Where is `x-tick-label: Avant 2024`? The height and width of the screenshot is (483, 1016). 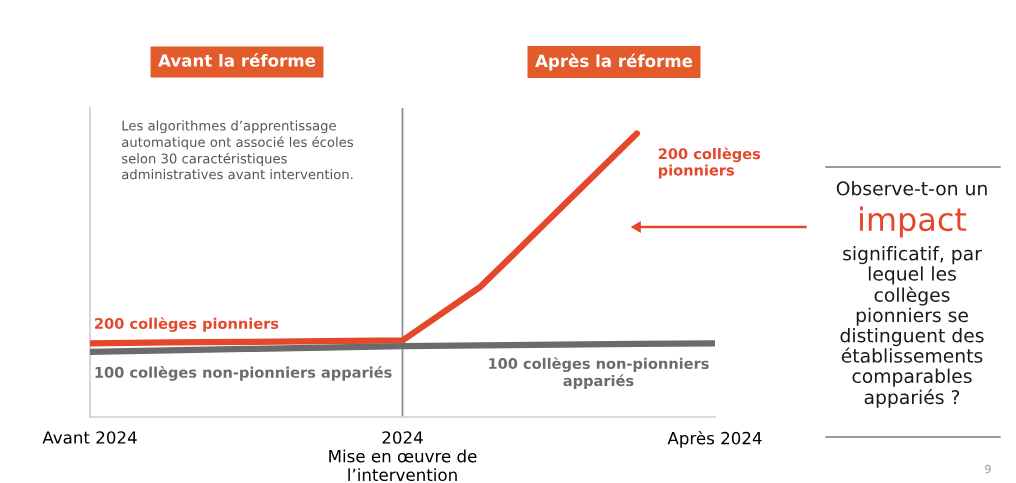 x-tick-label: Avant 2024 is located at coordinates (89, 437).